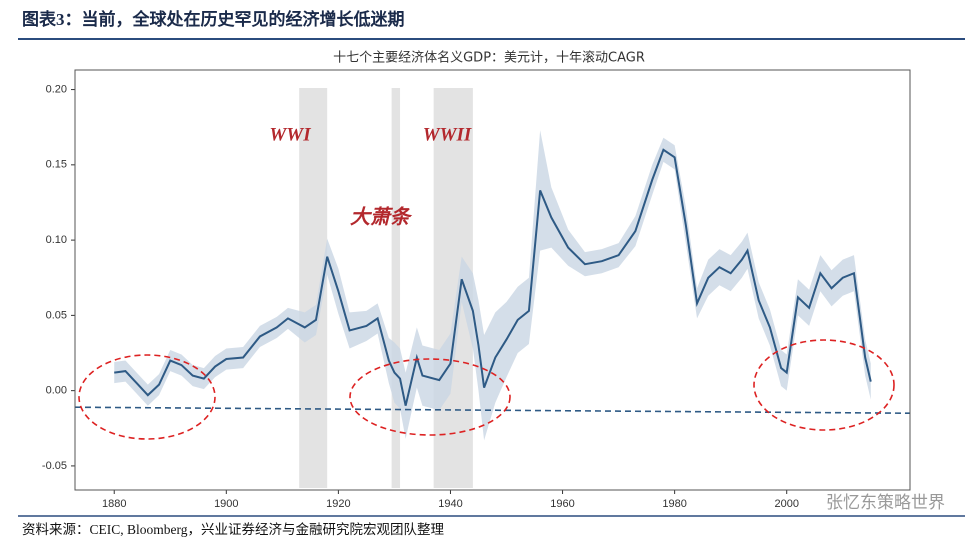 Image resolution: width=979 pixels, height=546 pixels. Describe the element at coordinates (56, 165) in the screenshot. I see `y-tick-label: 0.15` at that location.